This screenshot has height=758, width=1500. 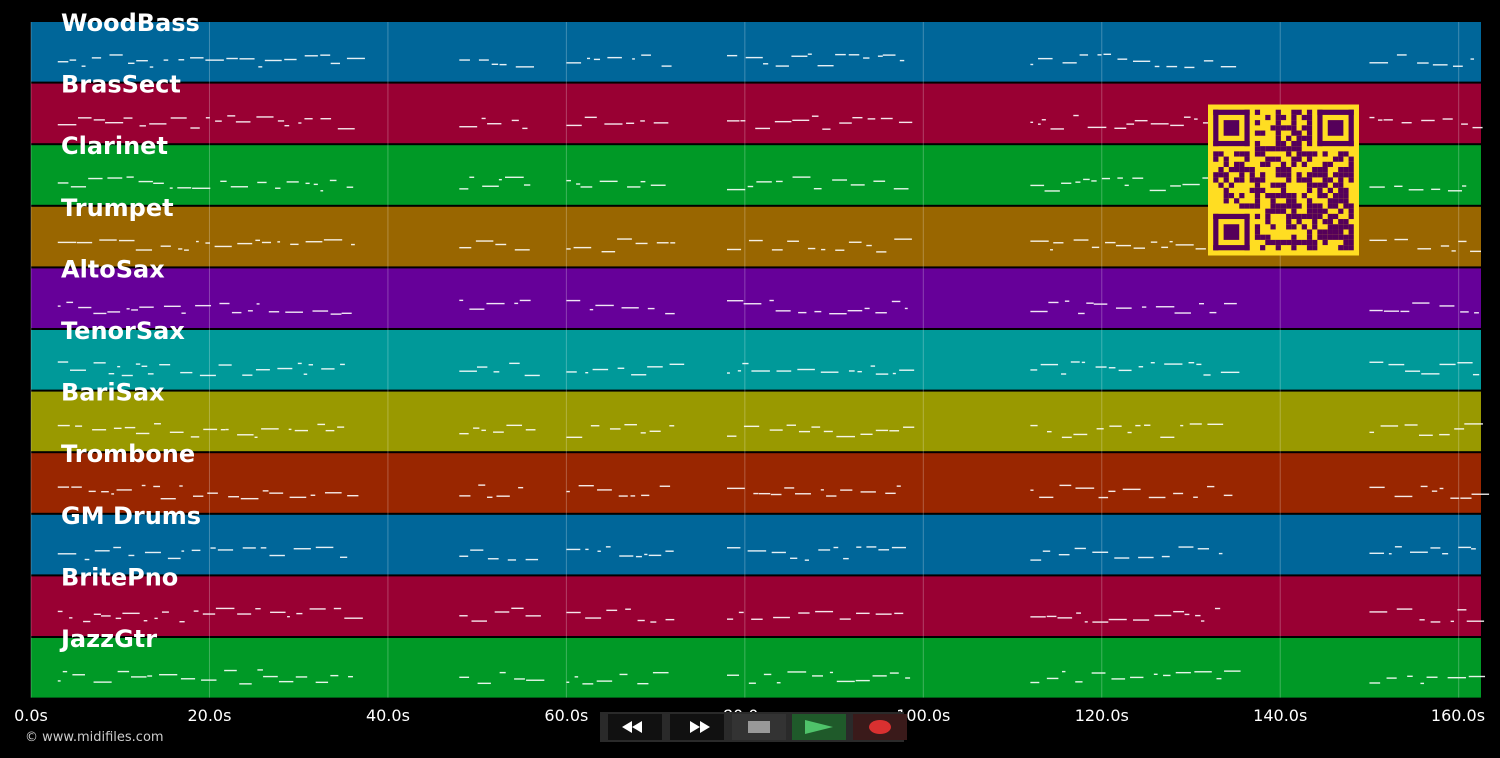 What do you see at coordinates (697, 727) in the screenshot?
I see `fast-forward-button` at bounding box center [697, 727].